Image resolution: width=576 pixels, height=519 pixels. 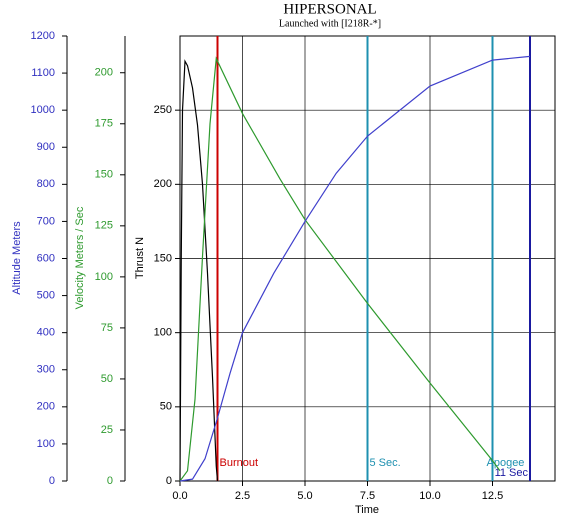 What do you see at coordinates (107, 379) in the screenshot?
I see `y2-tick-label: 50` at bounding box center [107, 379].